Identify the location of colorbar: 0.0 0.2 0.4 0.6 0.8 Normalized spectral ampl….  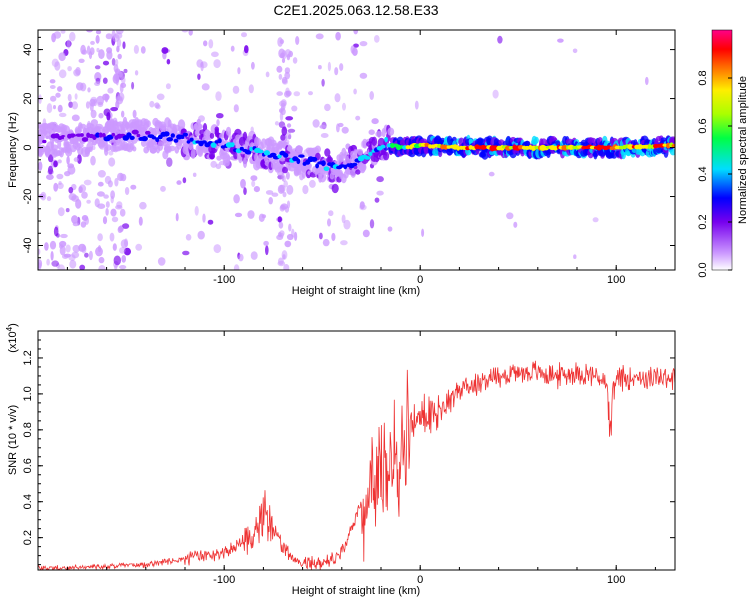
(723, 153).